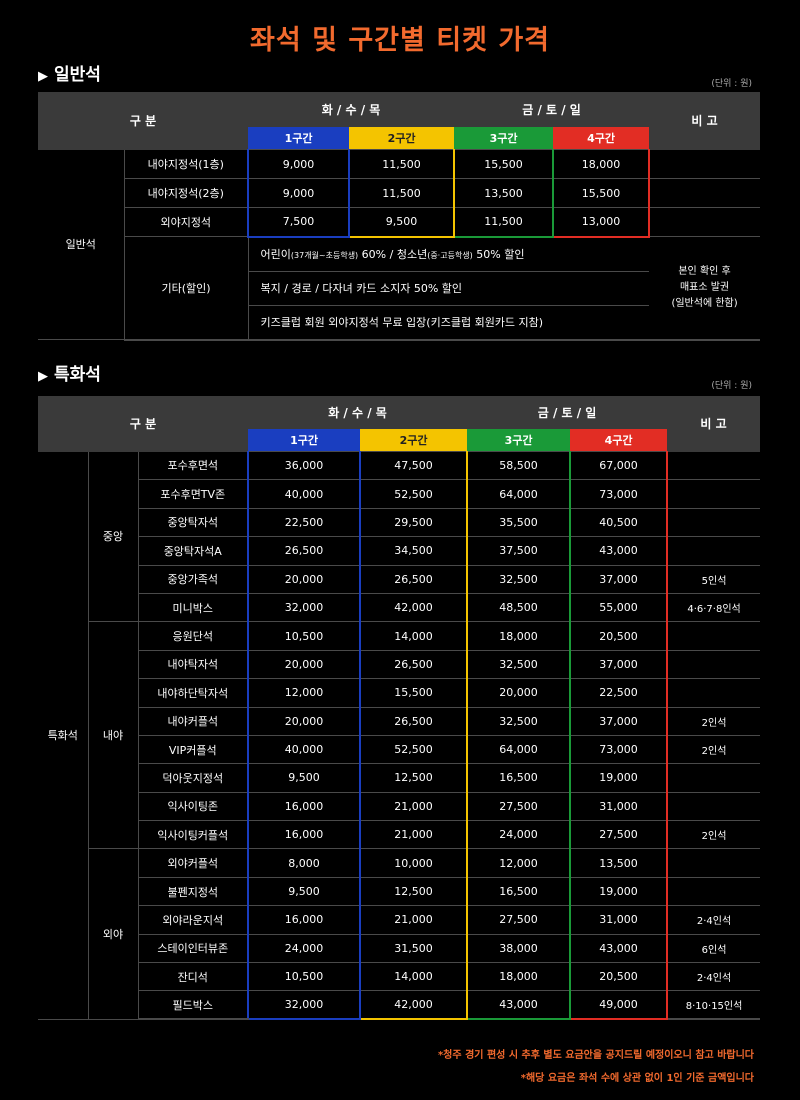 This screenshot has height=1100, width=800. I want to click on seat-name: 중앙가족석, so click(193, 579).